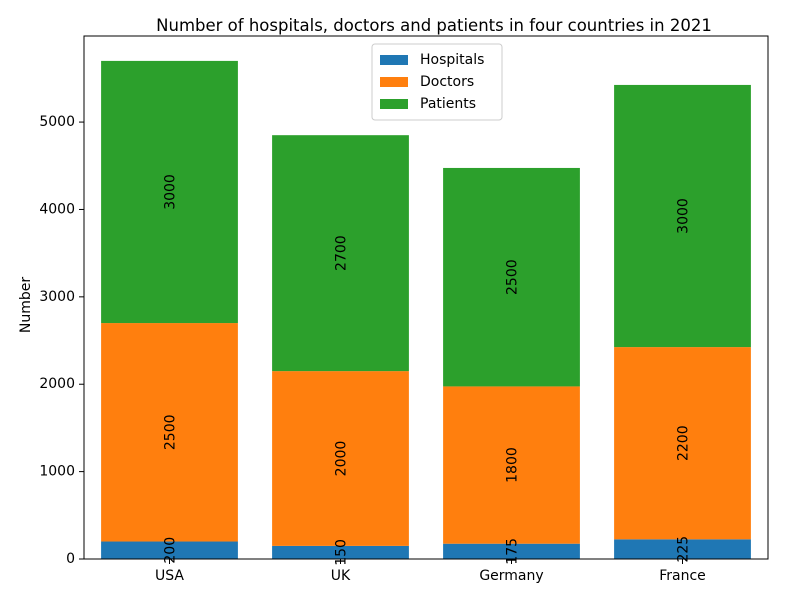  I want to click on data-label-patients-usa: 3000, so click(171, 192).